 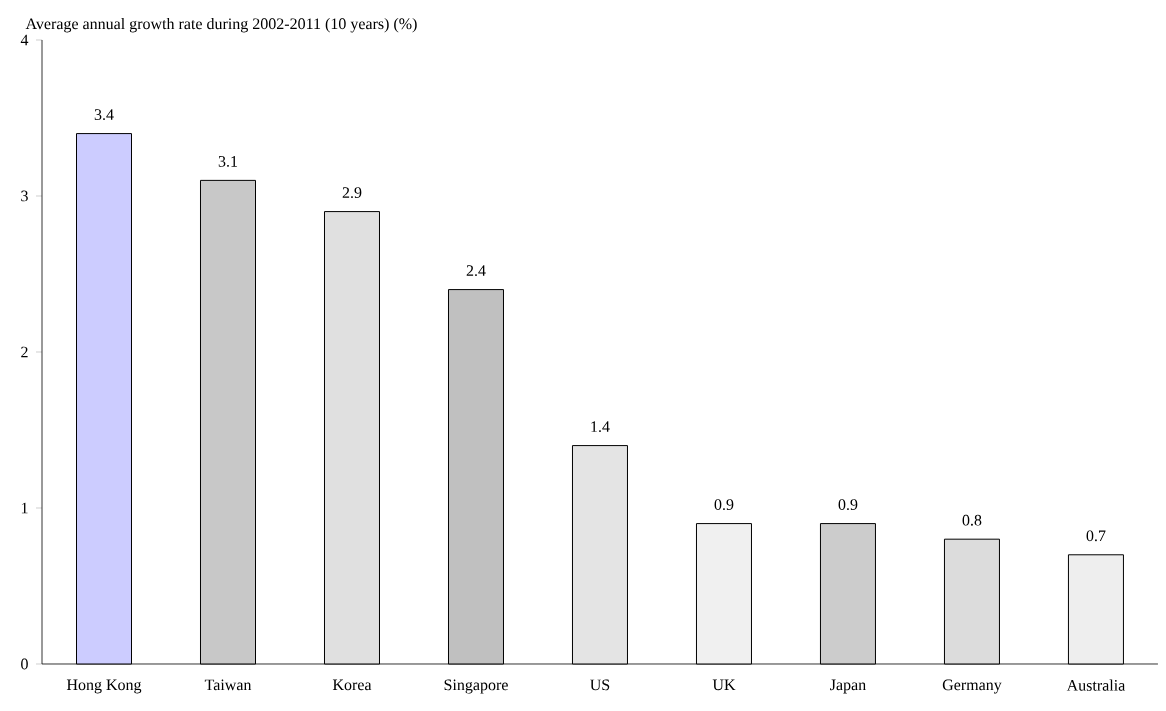 I want to click on data-label: 3.4, so click(x=104, y=115).